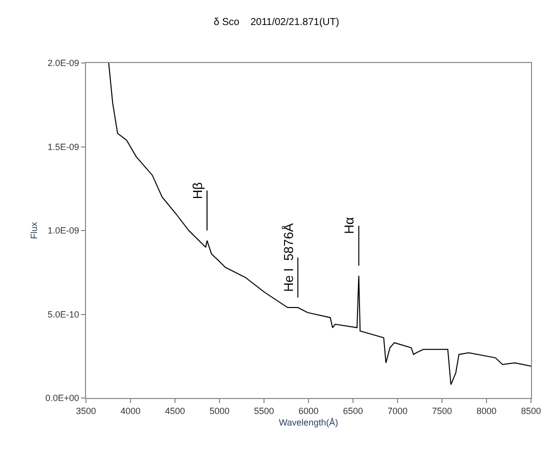 The image size is (553, 453). I want to click on y-tick-label: 1.0E-09, so click(64, 231).